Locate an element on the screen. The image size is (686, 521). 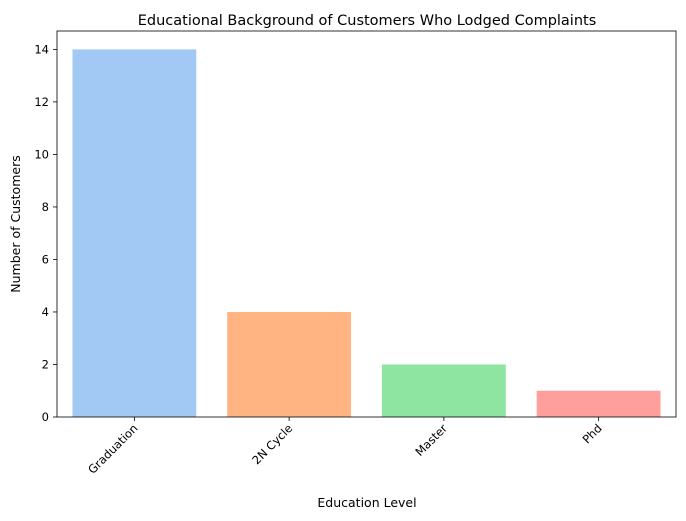
y-tick-label: 0 is located at coordinates (45, 417).